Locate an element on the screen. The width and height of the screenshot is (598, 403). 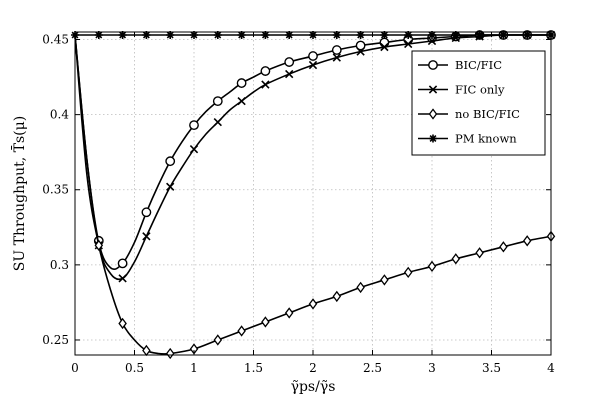
y-axis-label: SU Throughput, T̄s(μ) is located at coordinates (19, 193).